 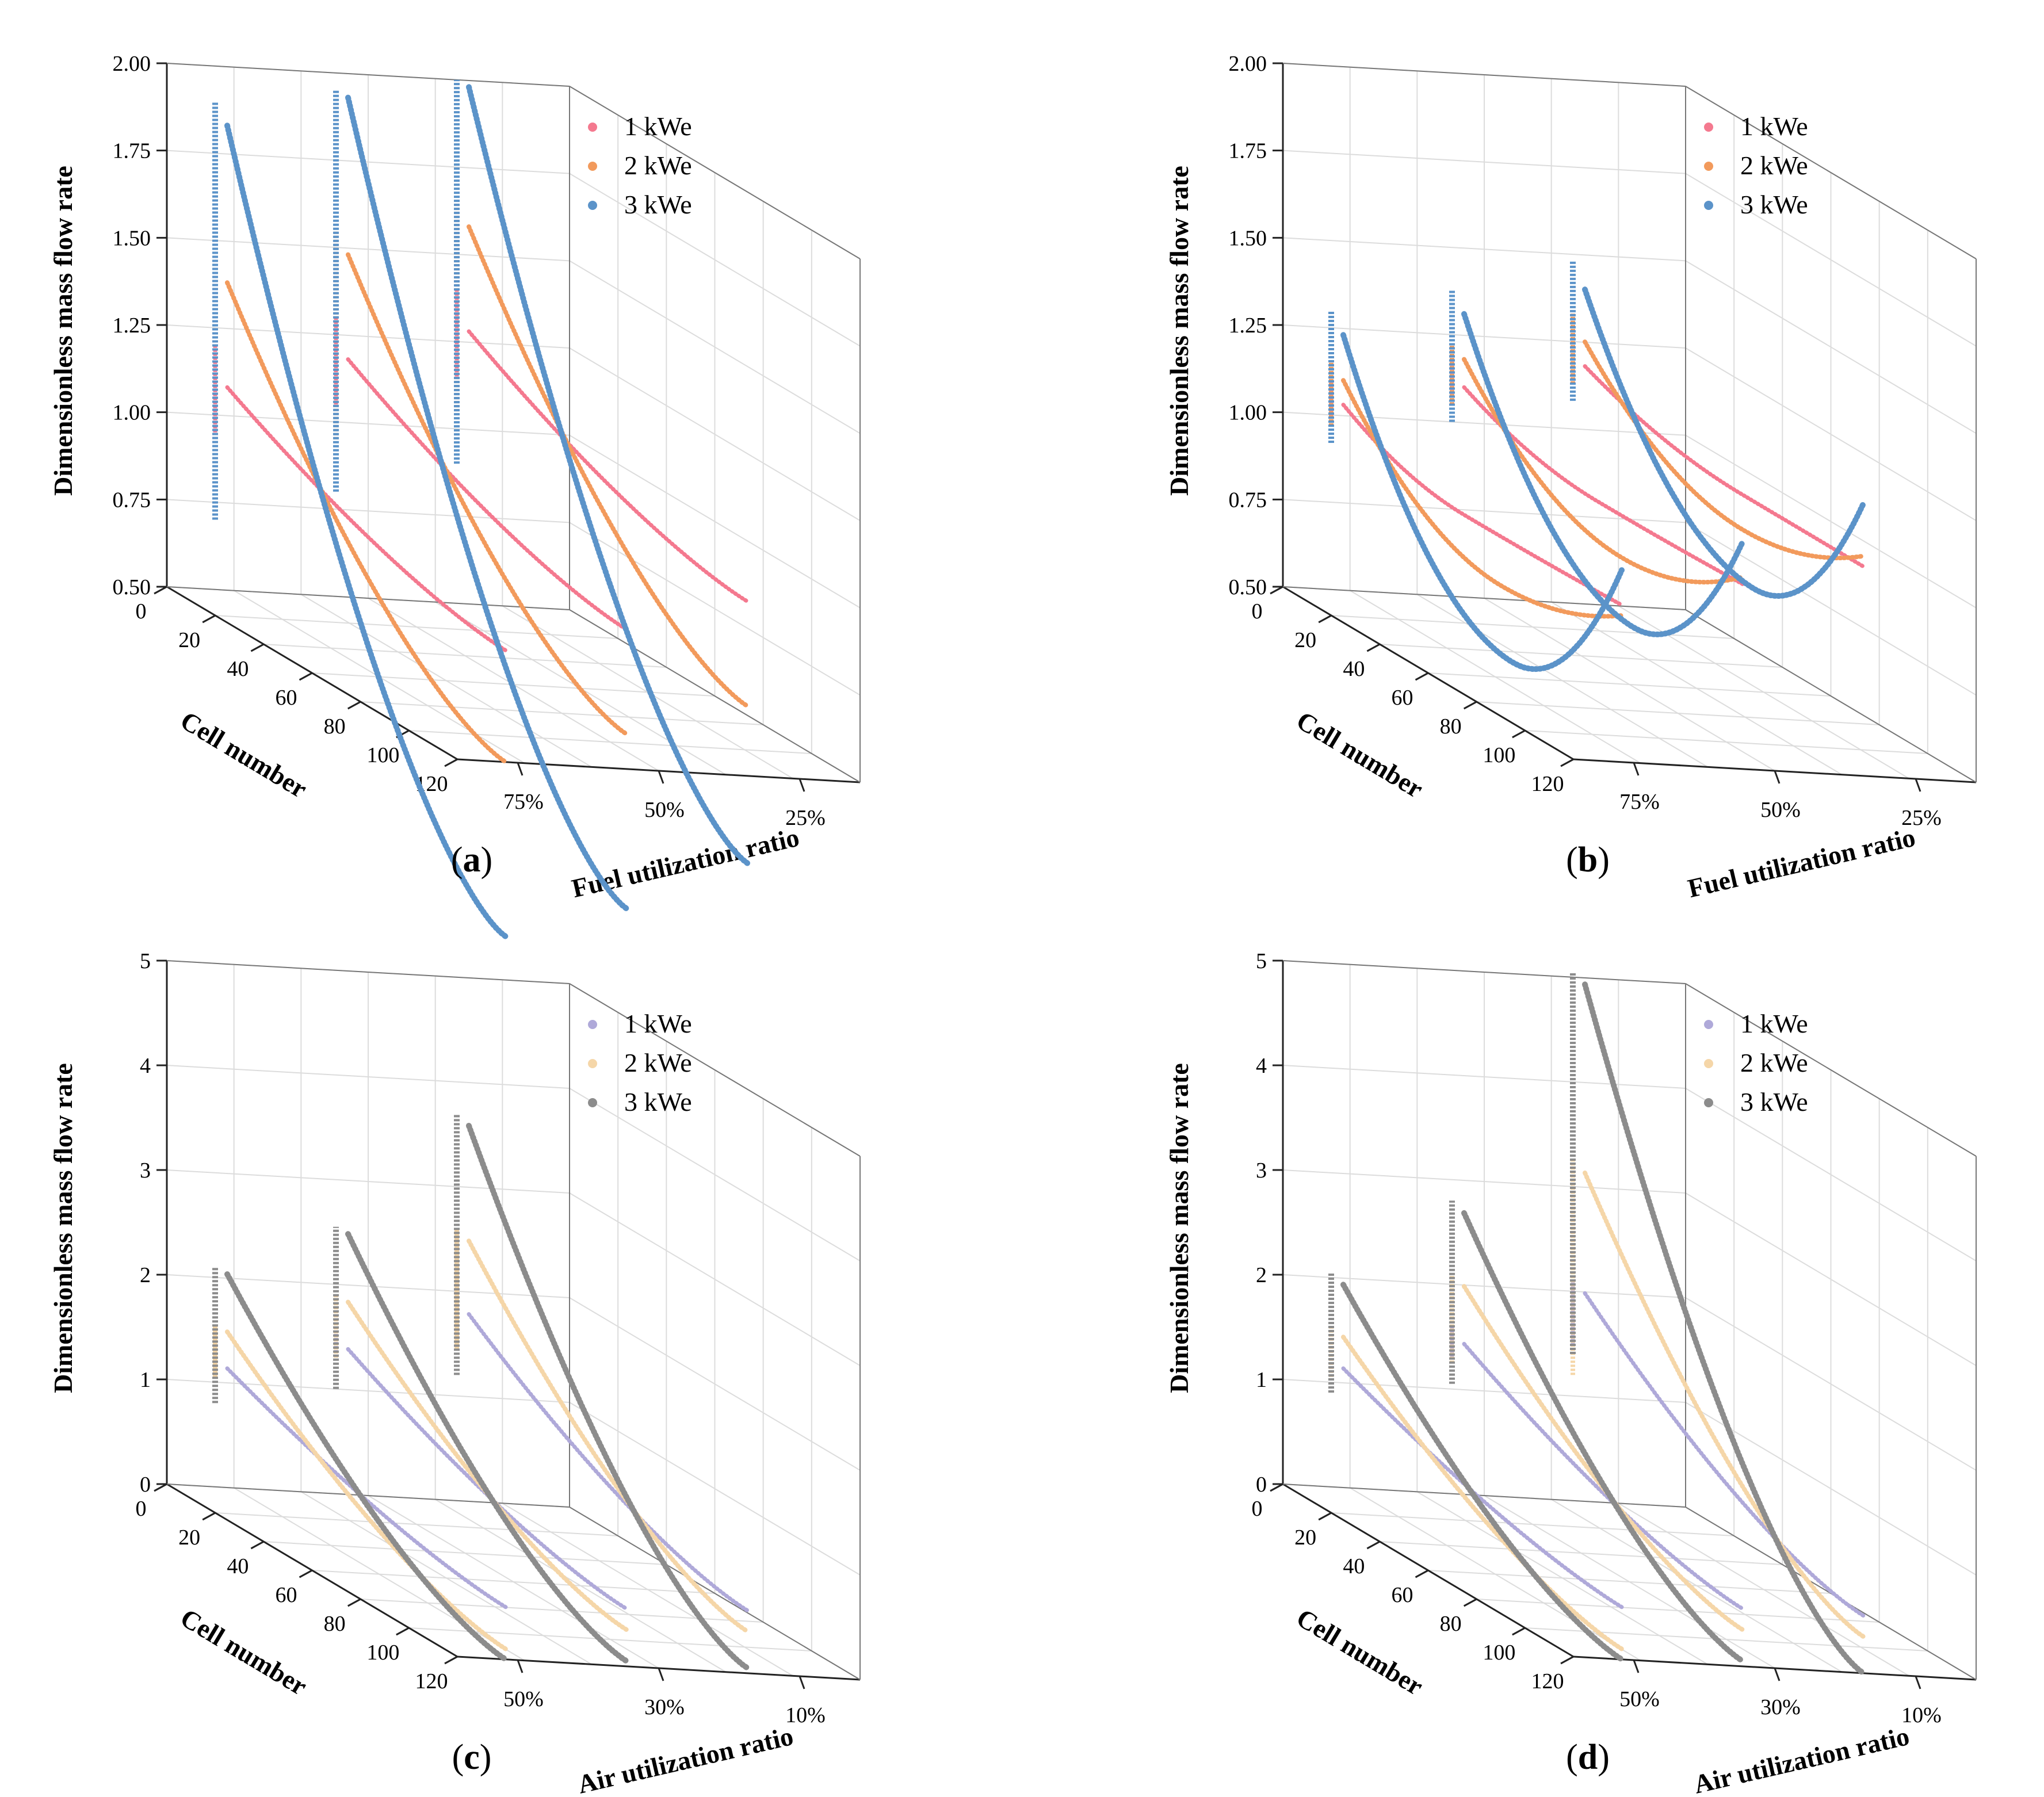 I want to click on z-tick-label: 2.00, so click(x=1248, y=64).